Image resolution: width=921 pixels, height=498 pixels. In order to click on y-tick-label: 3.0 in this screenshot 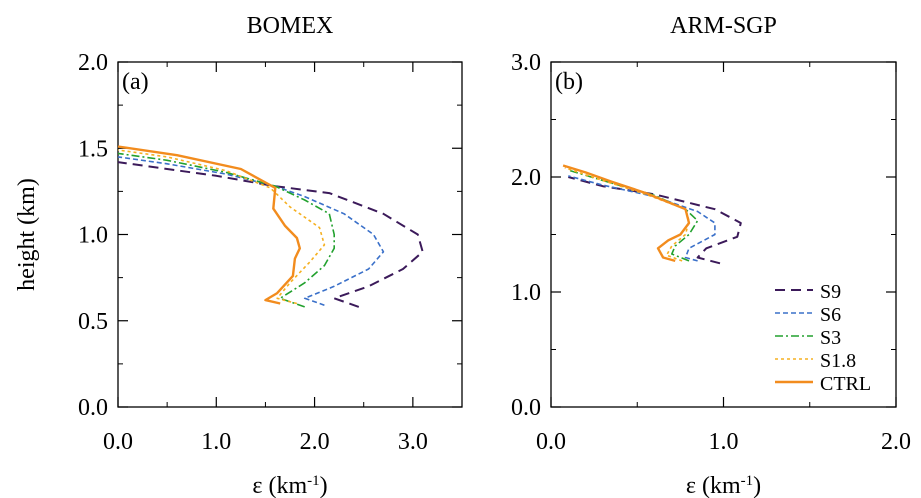, I will do `click(526, 63)`.